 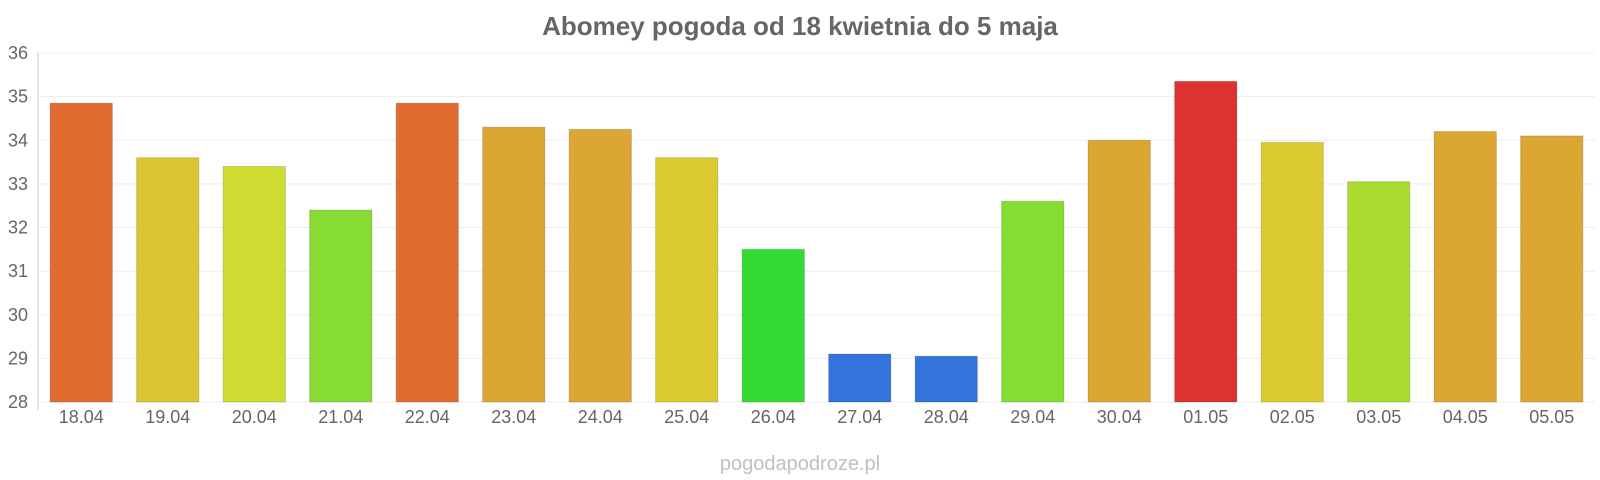 I want to click on x-tick-label: 23.04, so click(x=513, y=417).